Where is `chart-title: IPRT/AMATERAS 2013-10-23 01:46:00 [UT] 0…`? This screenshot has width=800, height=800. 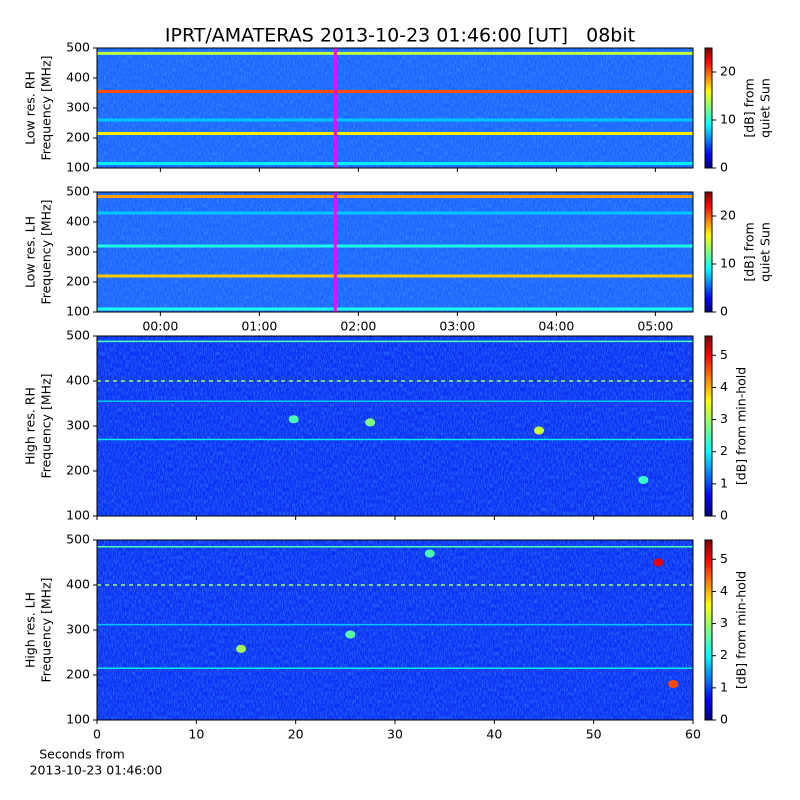
chart-title: IPRT/AMATERAS 2013-10-23 01:46:00 [UT] 0… is located at coordinates (400, 36).